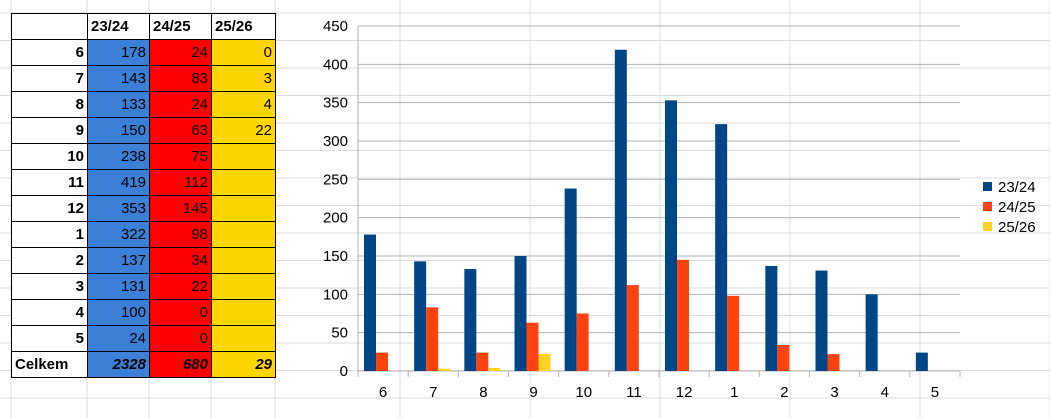 The width and height of the screenshot is (1050, 418). I want to click on total-cell-23-24: 2328, so click(118, 364).